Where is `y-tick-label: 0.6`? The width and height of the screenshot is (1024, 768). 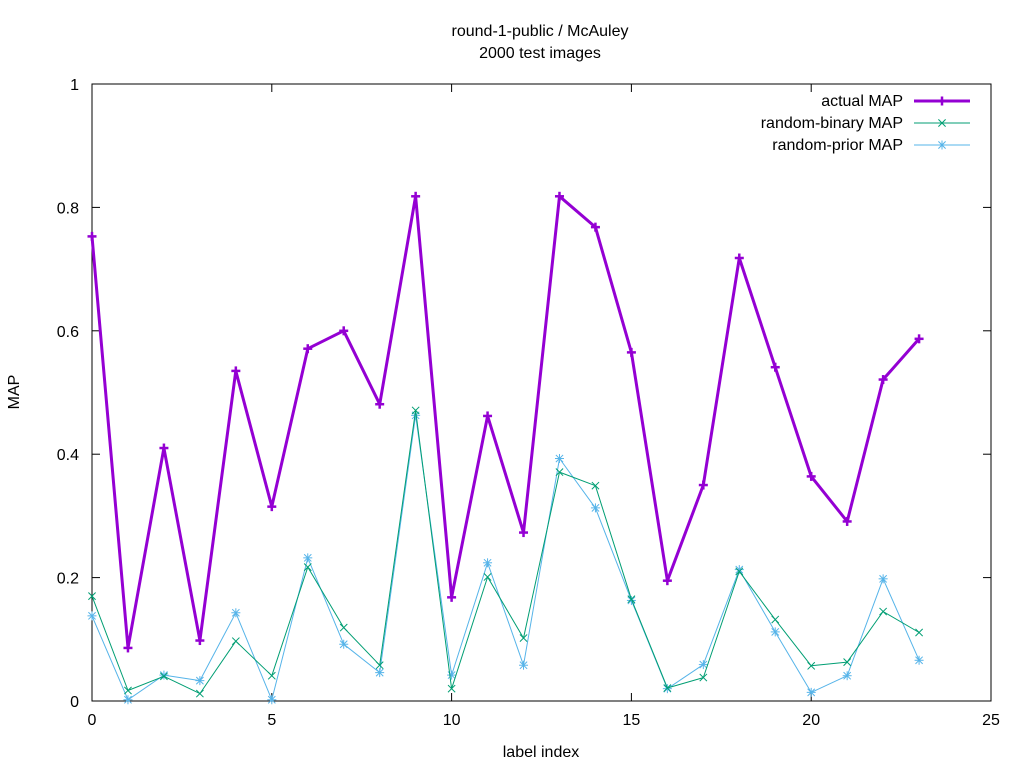 y-tick-label: 0.6 is located at coordinates (68, 332).